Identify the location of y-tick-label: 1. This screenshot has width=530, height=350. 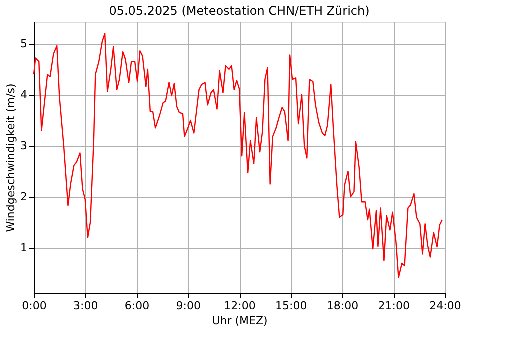
(24, 248).